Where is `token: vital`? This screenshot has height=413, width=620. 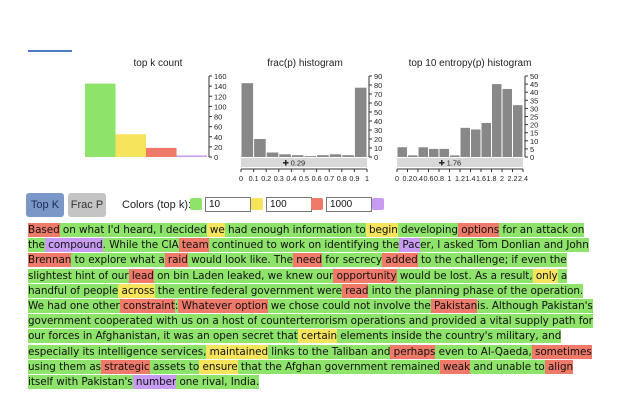 token: vital is located at coordinates (499, 321).